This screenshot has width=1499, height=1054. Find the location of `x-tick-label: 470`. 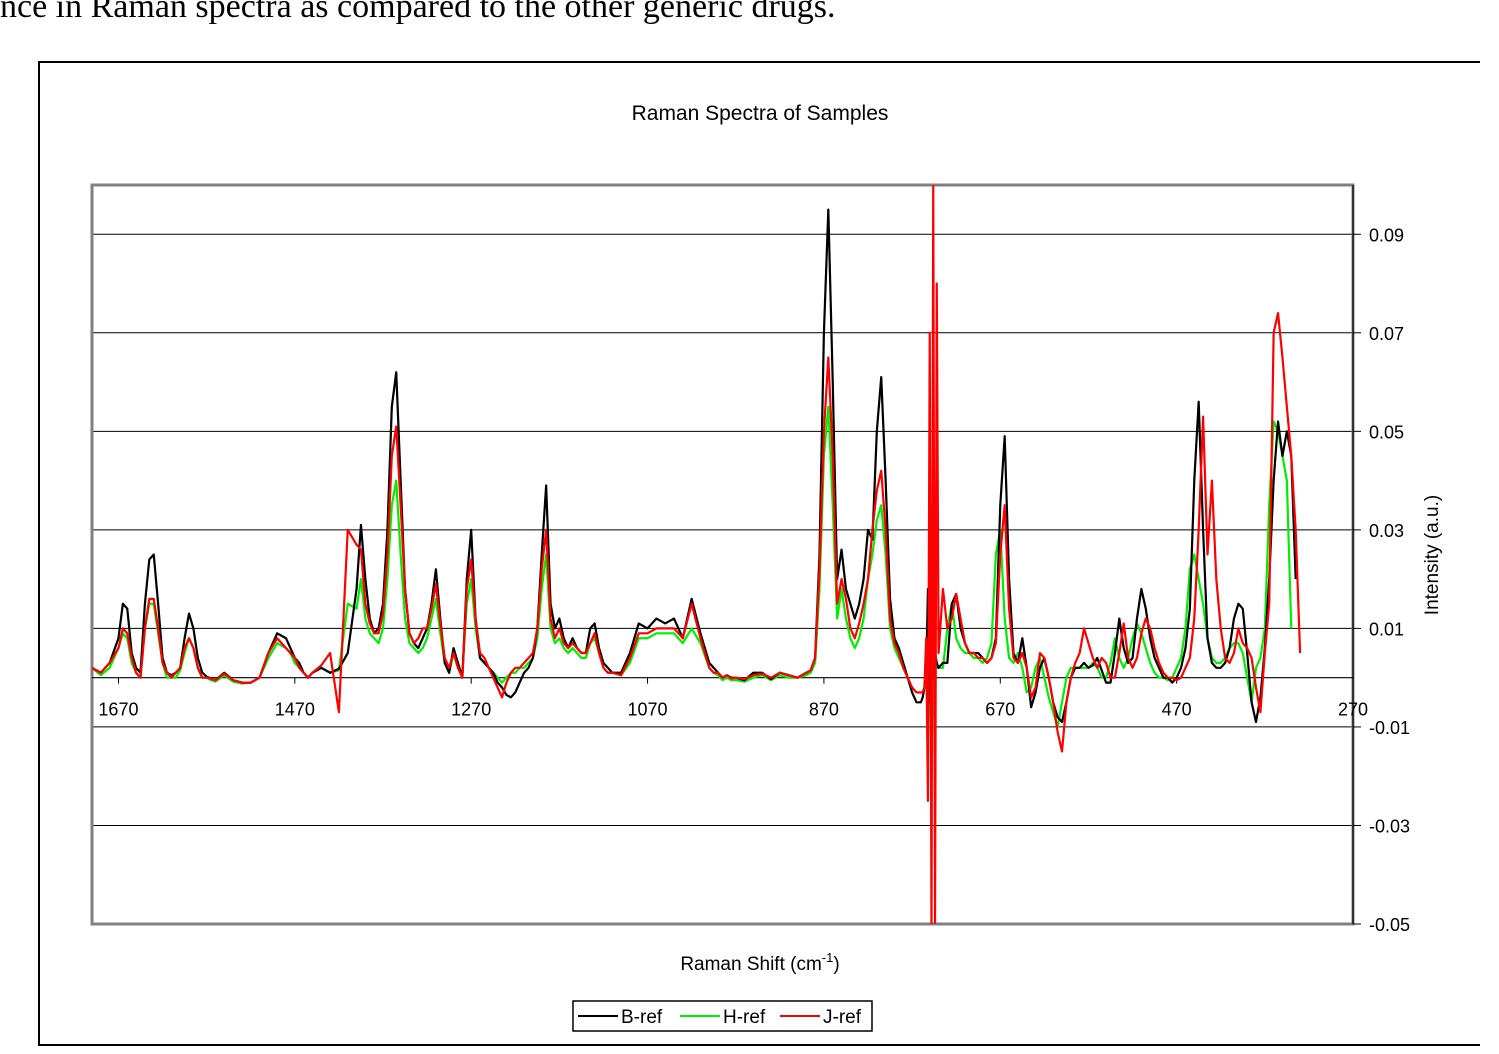

x-tick-label: 470 is located at coordinates (1177, 710).